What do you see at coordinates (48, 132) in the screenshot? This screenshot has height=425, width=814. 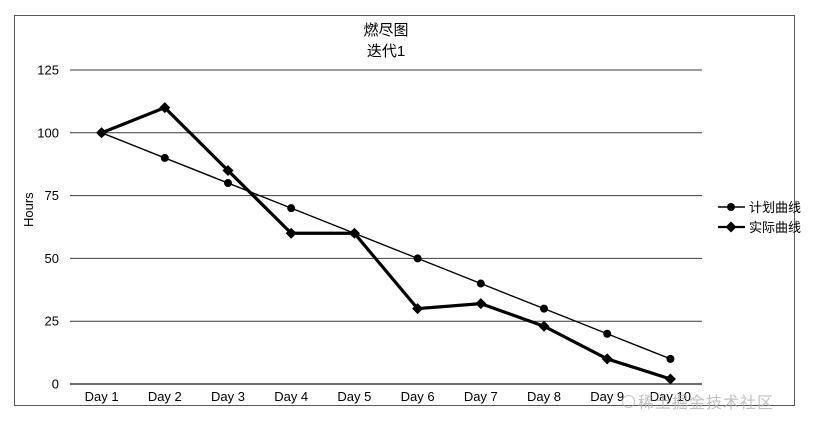 I see `y-tick-label: 100` at bounding box center [48, 132].